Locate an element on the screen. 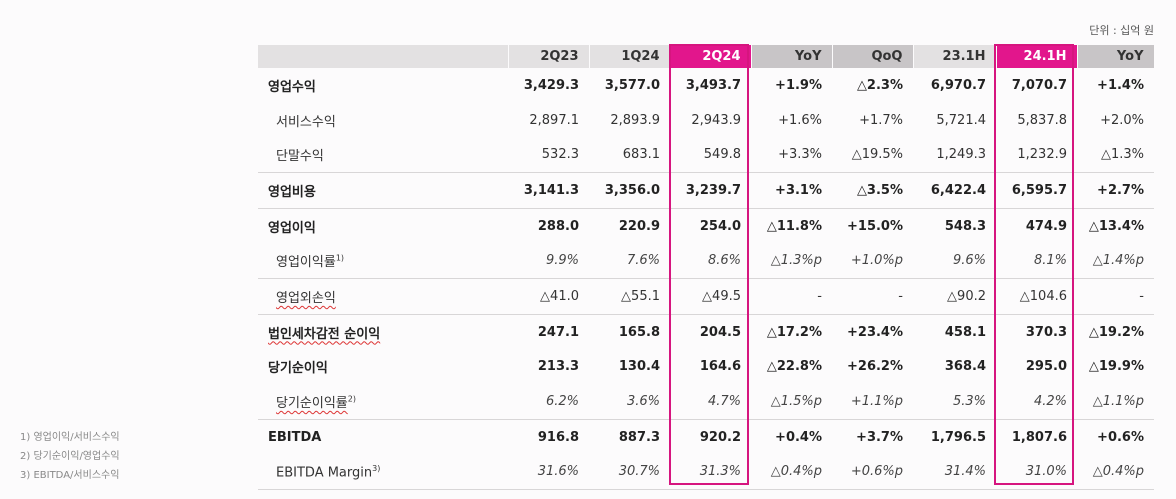  row-label-text: 영업외손익 is located at coordinates (306, 298).